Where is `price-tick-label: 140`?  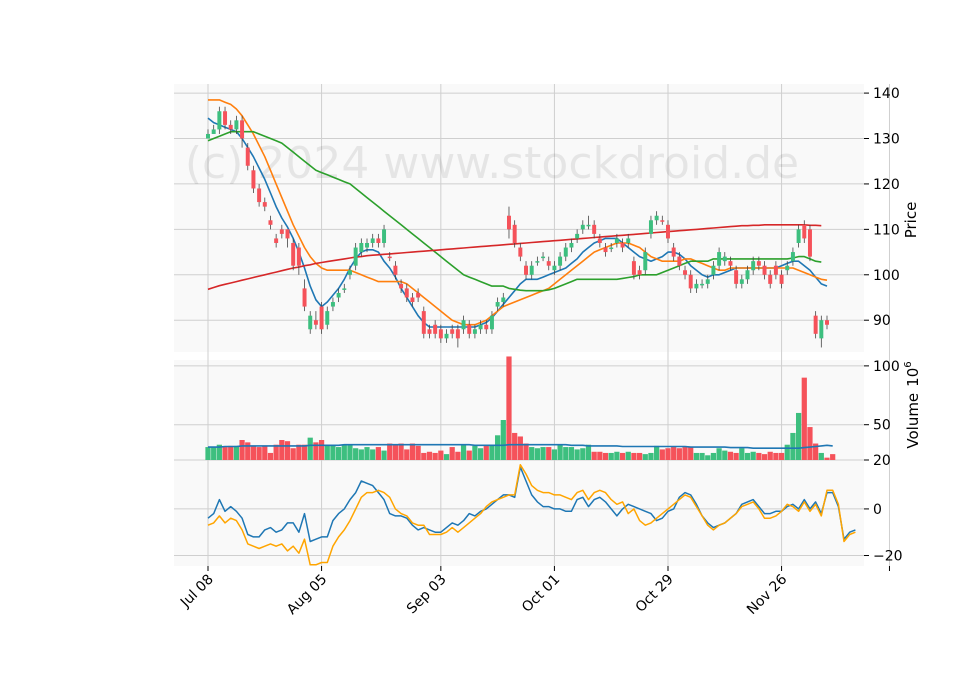 price-tick-label: 140 is located at coordinates (886, 94).